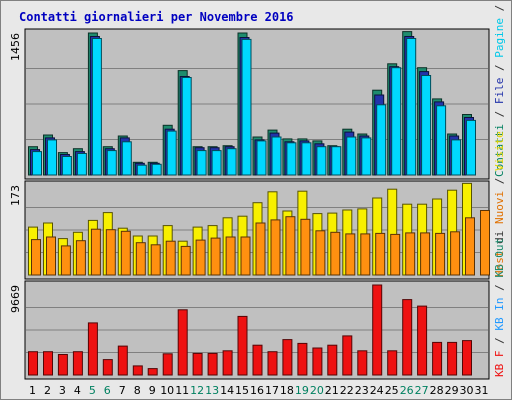  Describe the element at coordinates (407, 390) in the screenshot. I see `x-tick-label: 26` at that location.